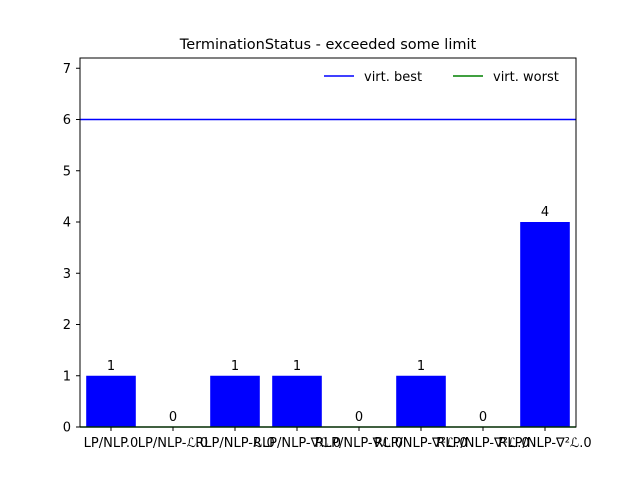 Image resolution: width=640 pixels, height=480 pixels. Describe the element at coordinates (393, 77) in the screenshot. I see `legend-label: virt. best` at that location.